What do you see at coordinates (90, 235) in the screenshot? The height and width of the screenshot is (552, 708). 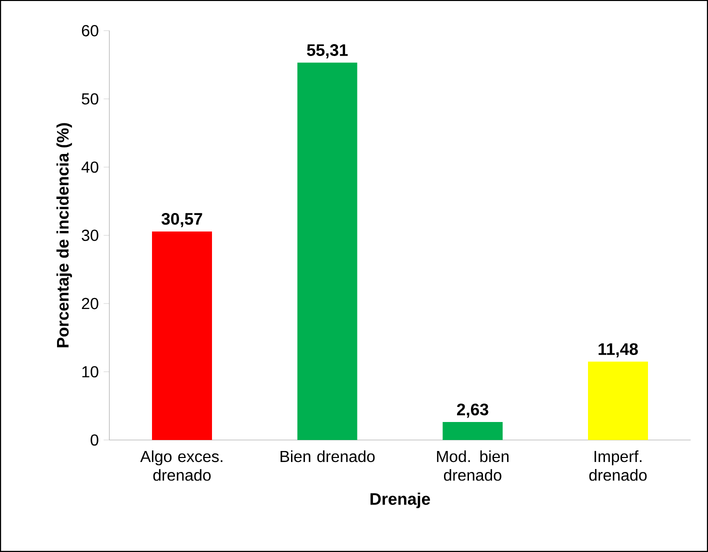 I see `y-tick-label: 30` at bounding box center [90, 235].